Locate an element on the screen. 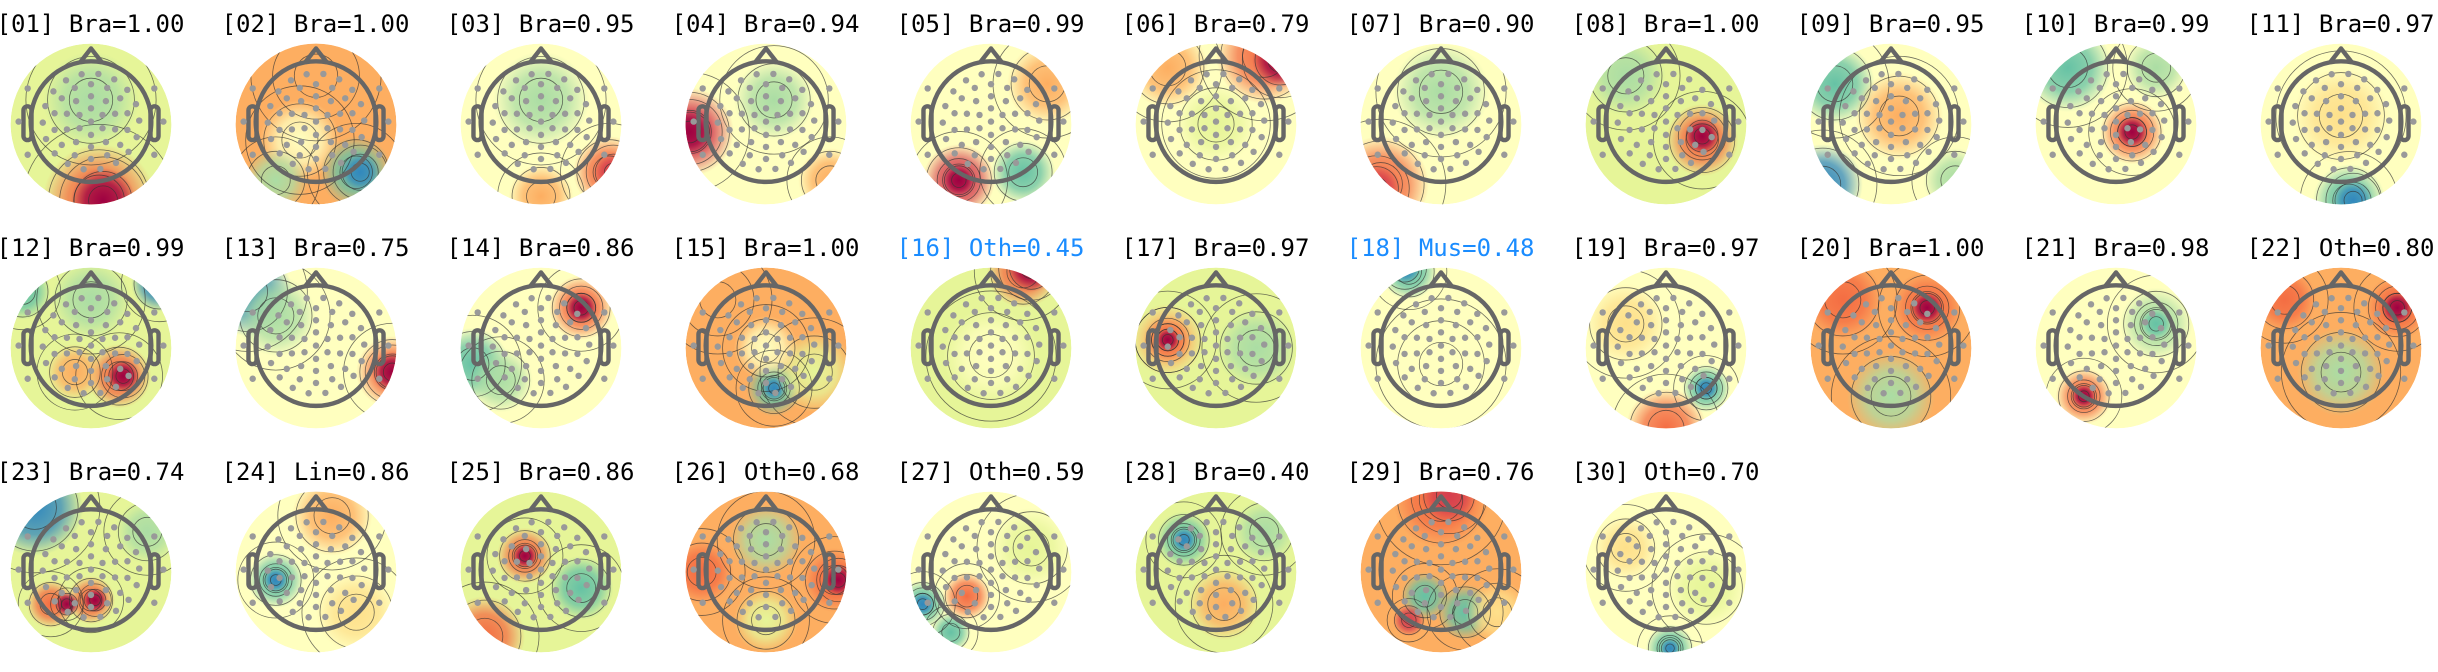 The image size is (2438, 672). ica-component-1: [01] Bra=1.00 is located at coordinates (101, 112).